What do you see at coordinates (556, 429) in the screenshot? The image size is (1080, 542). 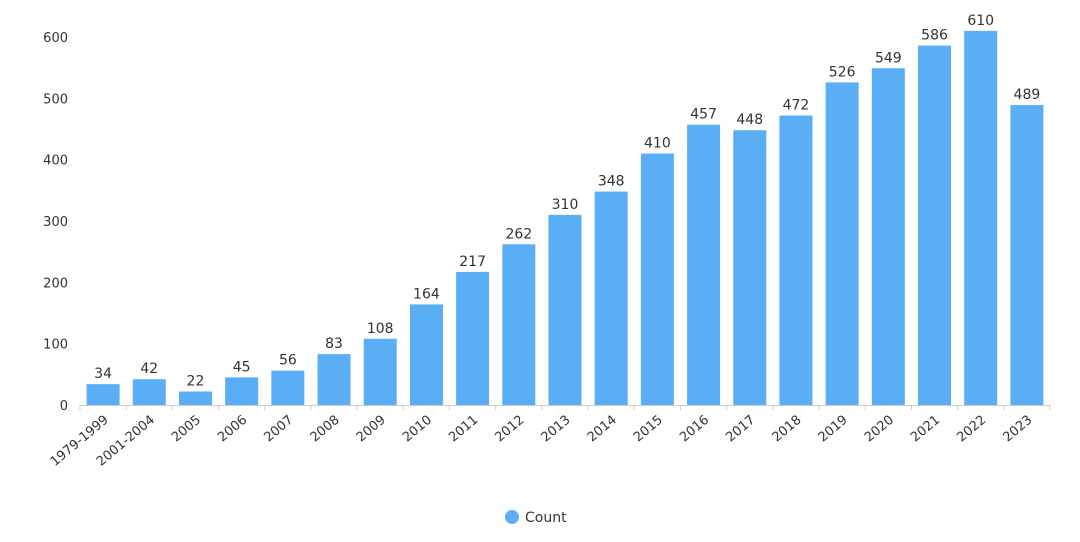 I see `x-tick-label: 2013` at bounding box center [556, 429].